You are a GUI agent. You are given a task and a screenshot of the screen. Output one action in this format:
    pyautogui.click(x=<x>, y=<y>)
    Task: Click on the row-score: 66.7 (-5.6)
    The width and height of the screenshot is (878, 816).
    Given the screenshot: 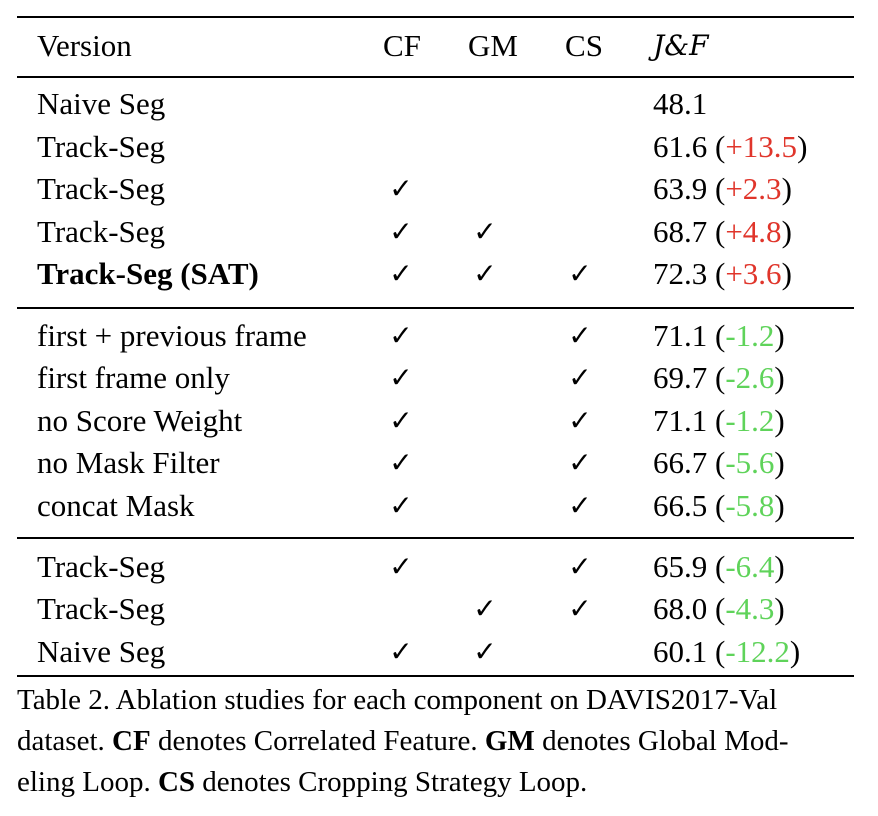 What is the action you would take?
    pyautogui.click(x=719, y=463)
    